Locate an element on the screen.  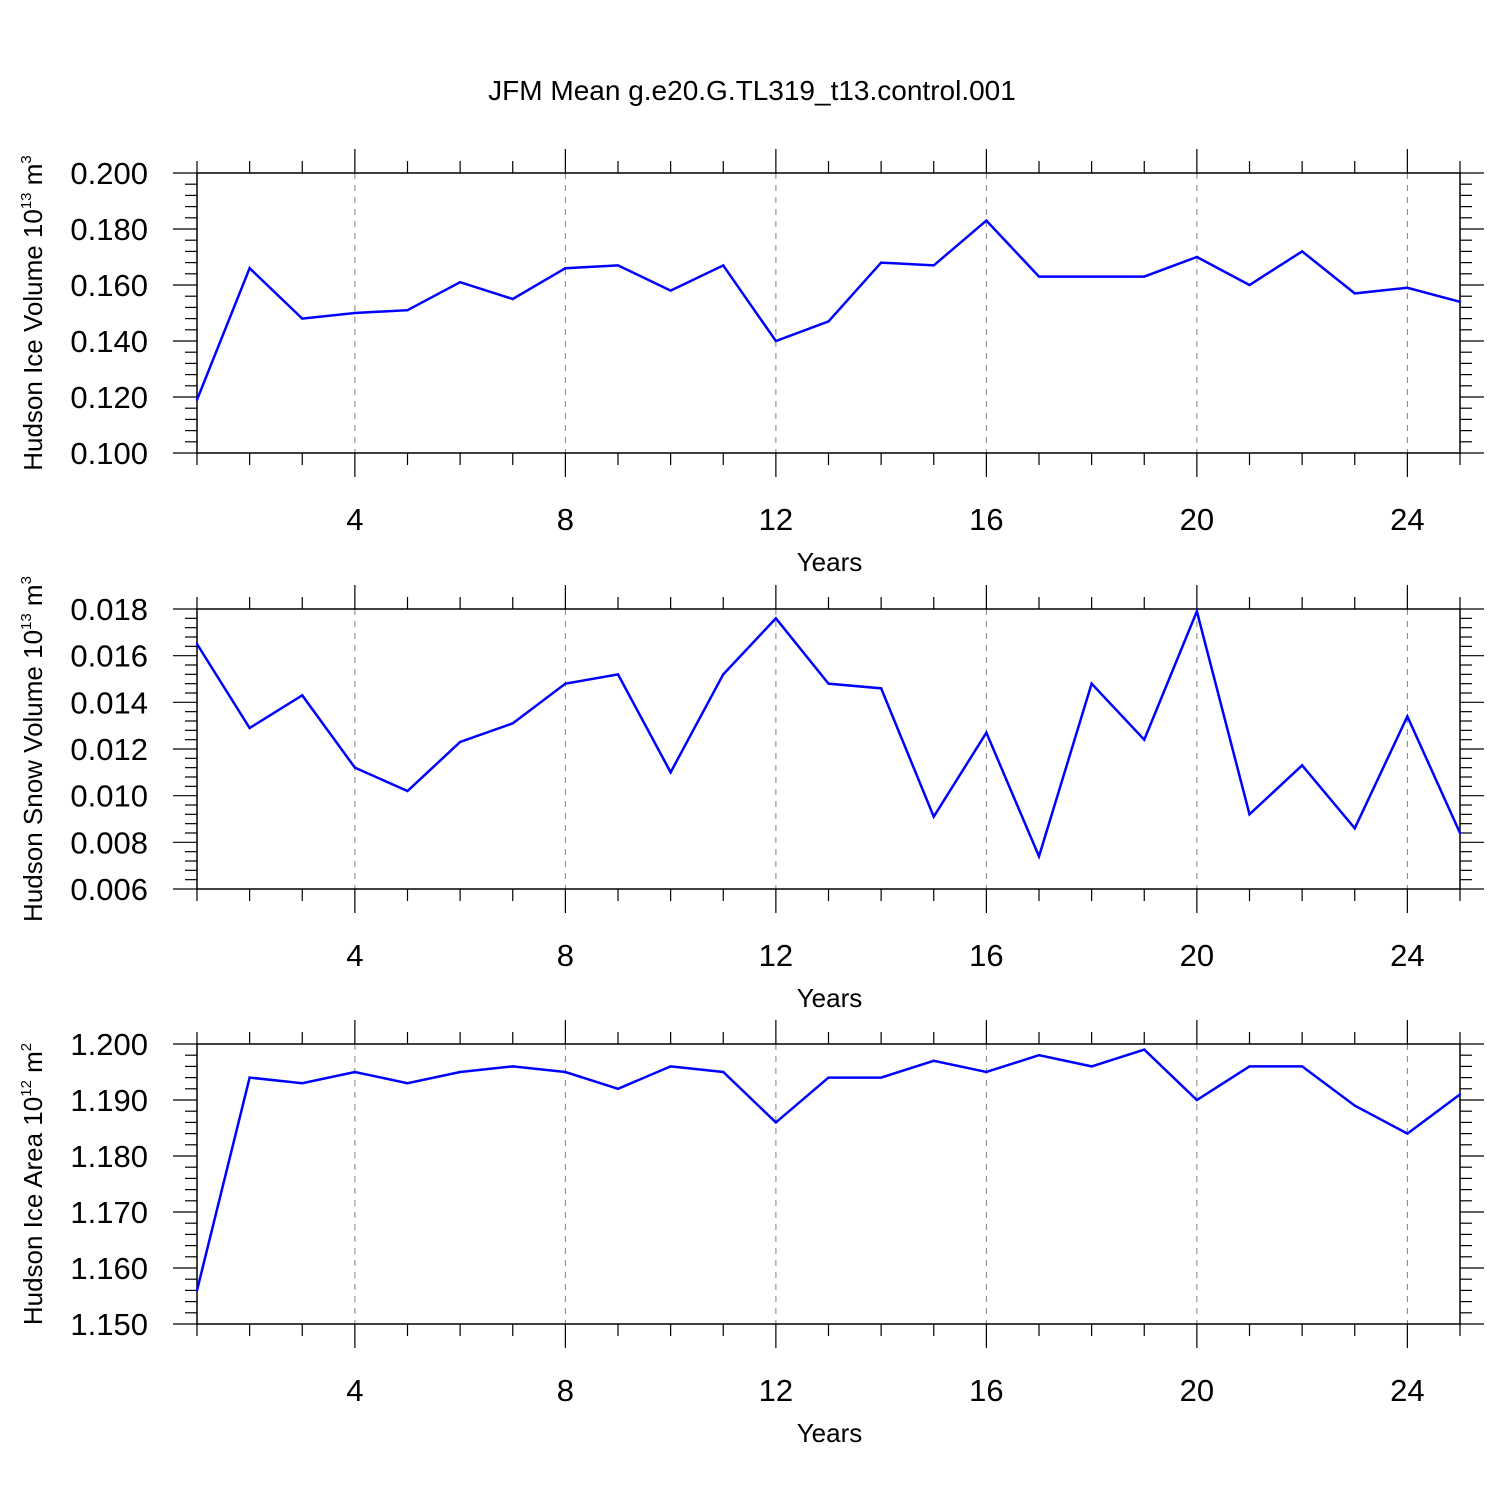
y-tick-label: 0.140 is located at coordinates (109, 341).